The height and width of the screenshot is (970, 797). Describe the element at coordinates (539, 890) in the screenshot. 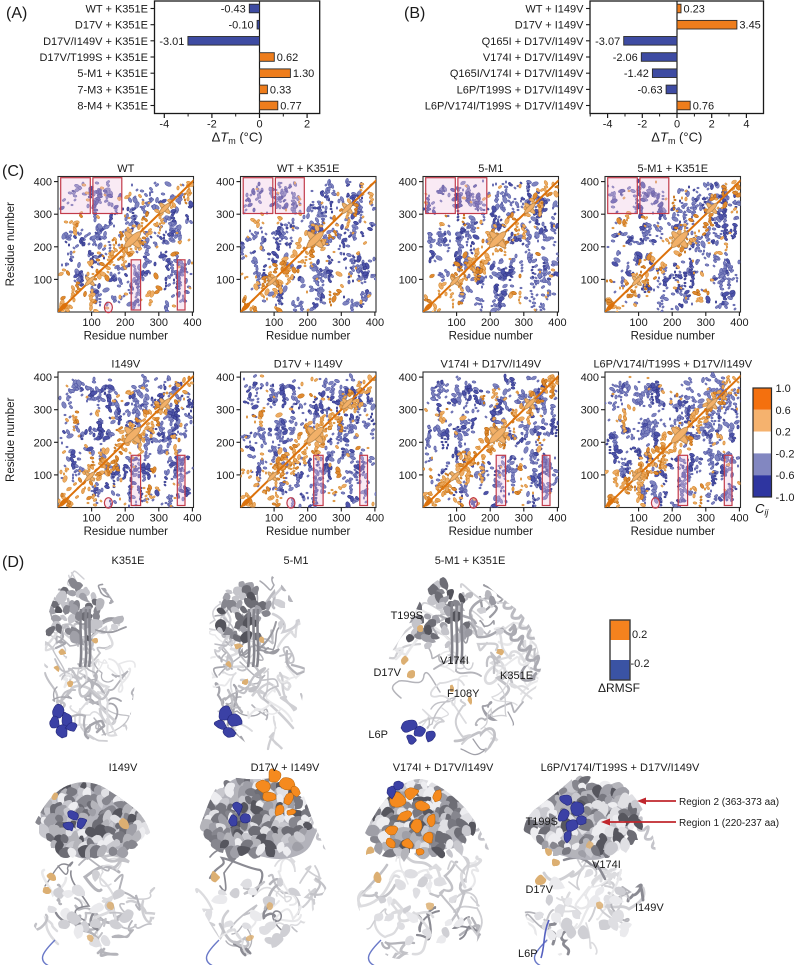

I see `svg-text: D17V` at that location.